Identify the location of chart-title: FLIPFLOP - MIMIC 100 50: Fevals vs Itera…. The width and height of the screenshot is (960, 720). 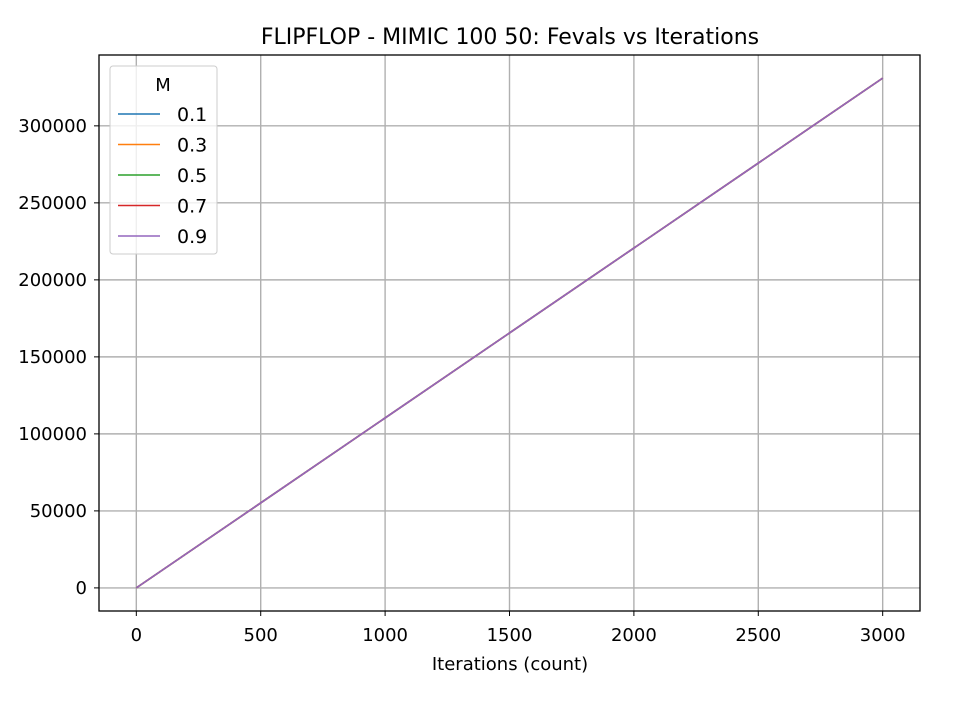
(510, 37).